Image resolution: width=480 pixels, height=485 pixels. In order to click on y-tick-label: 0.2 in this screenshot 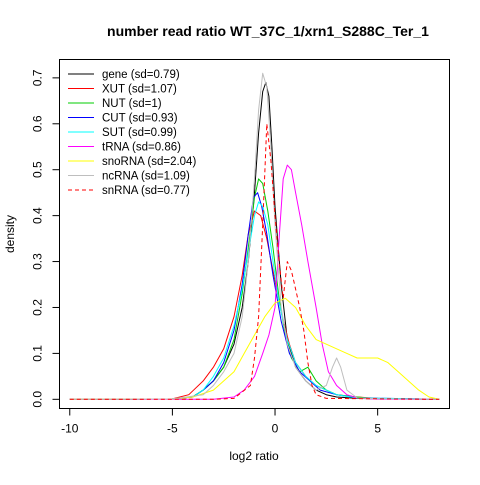, I will do `click(38, 307)`.